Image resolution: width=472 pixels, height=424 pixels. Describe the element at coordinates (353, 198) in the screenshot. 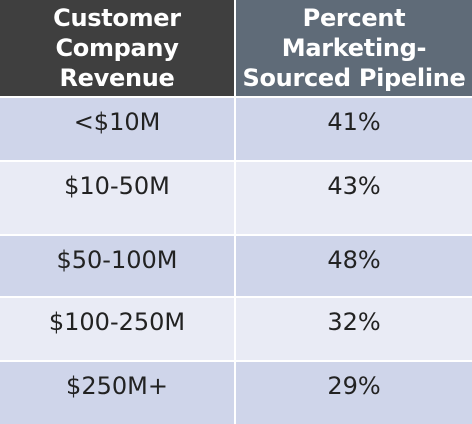

I see `cell-percent: 43%` at that location.